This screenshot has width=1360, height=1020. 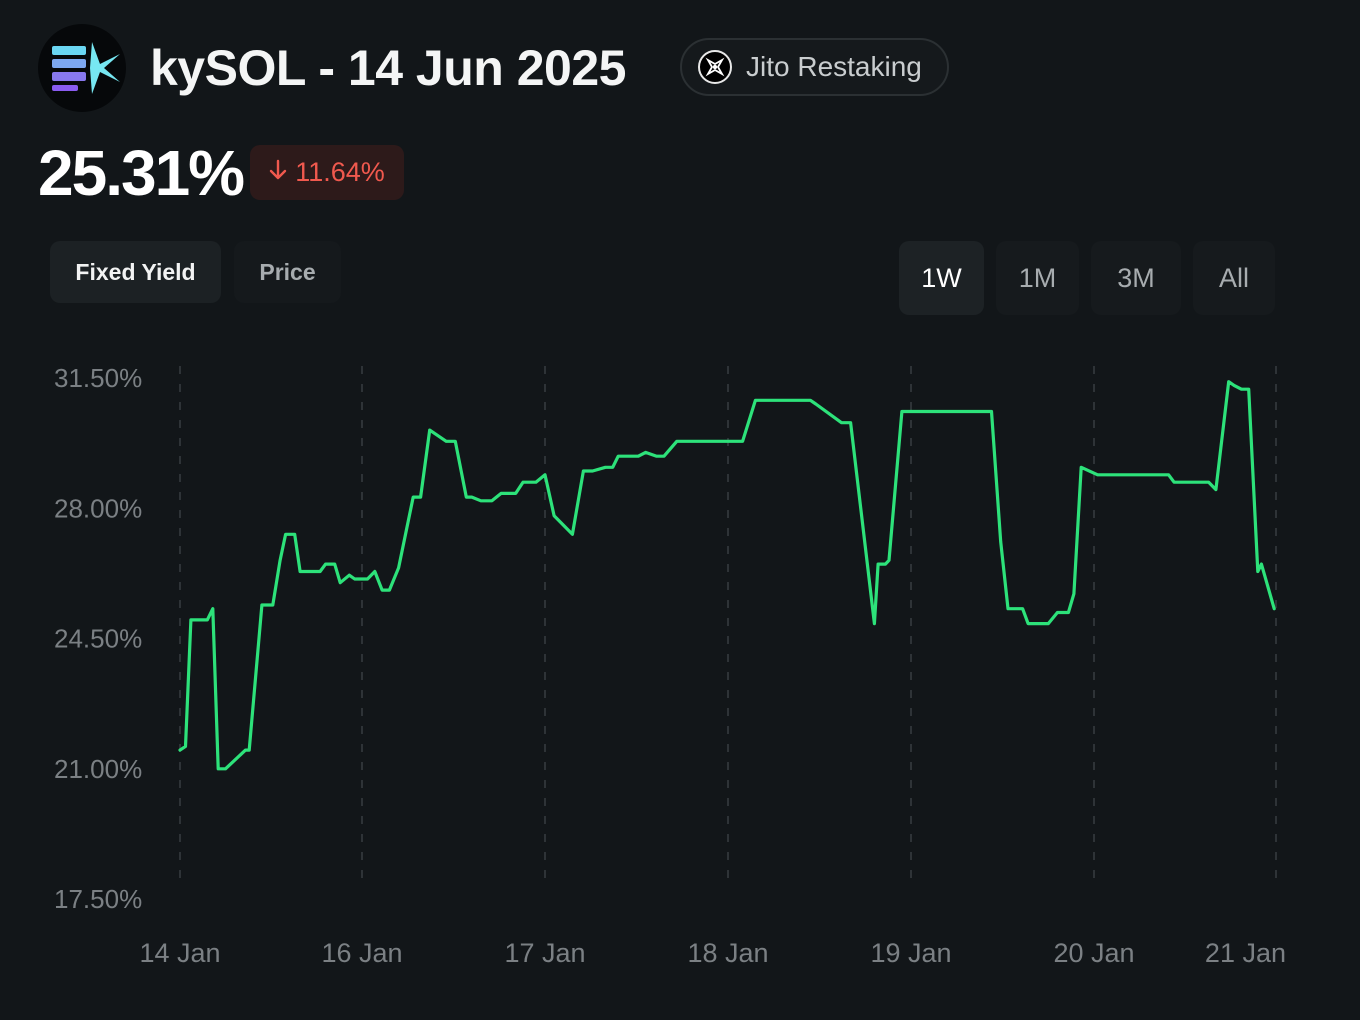 I want to click on x-tick-label: 20 Jan, so click(x=1093, y=953).